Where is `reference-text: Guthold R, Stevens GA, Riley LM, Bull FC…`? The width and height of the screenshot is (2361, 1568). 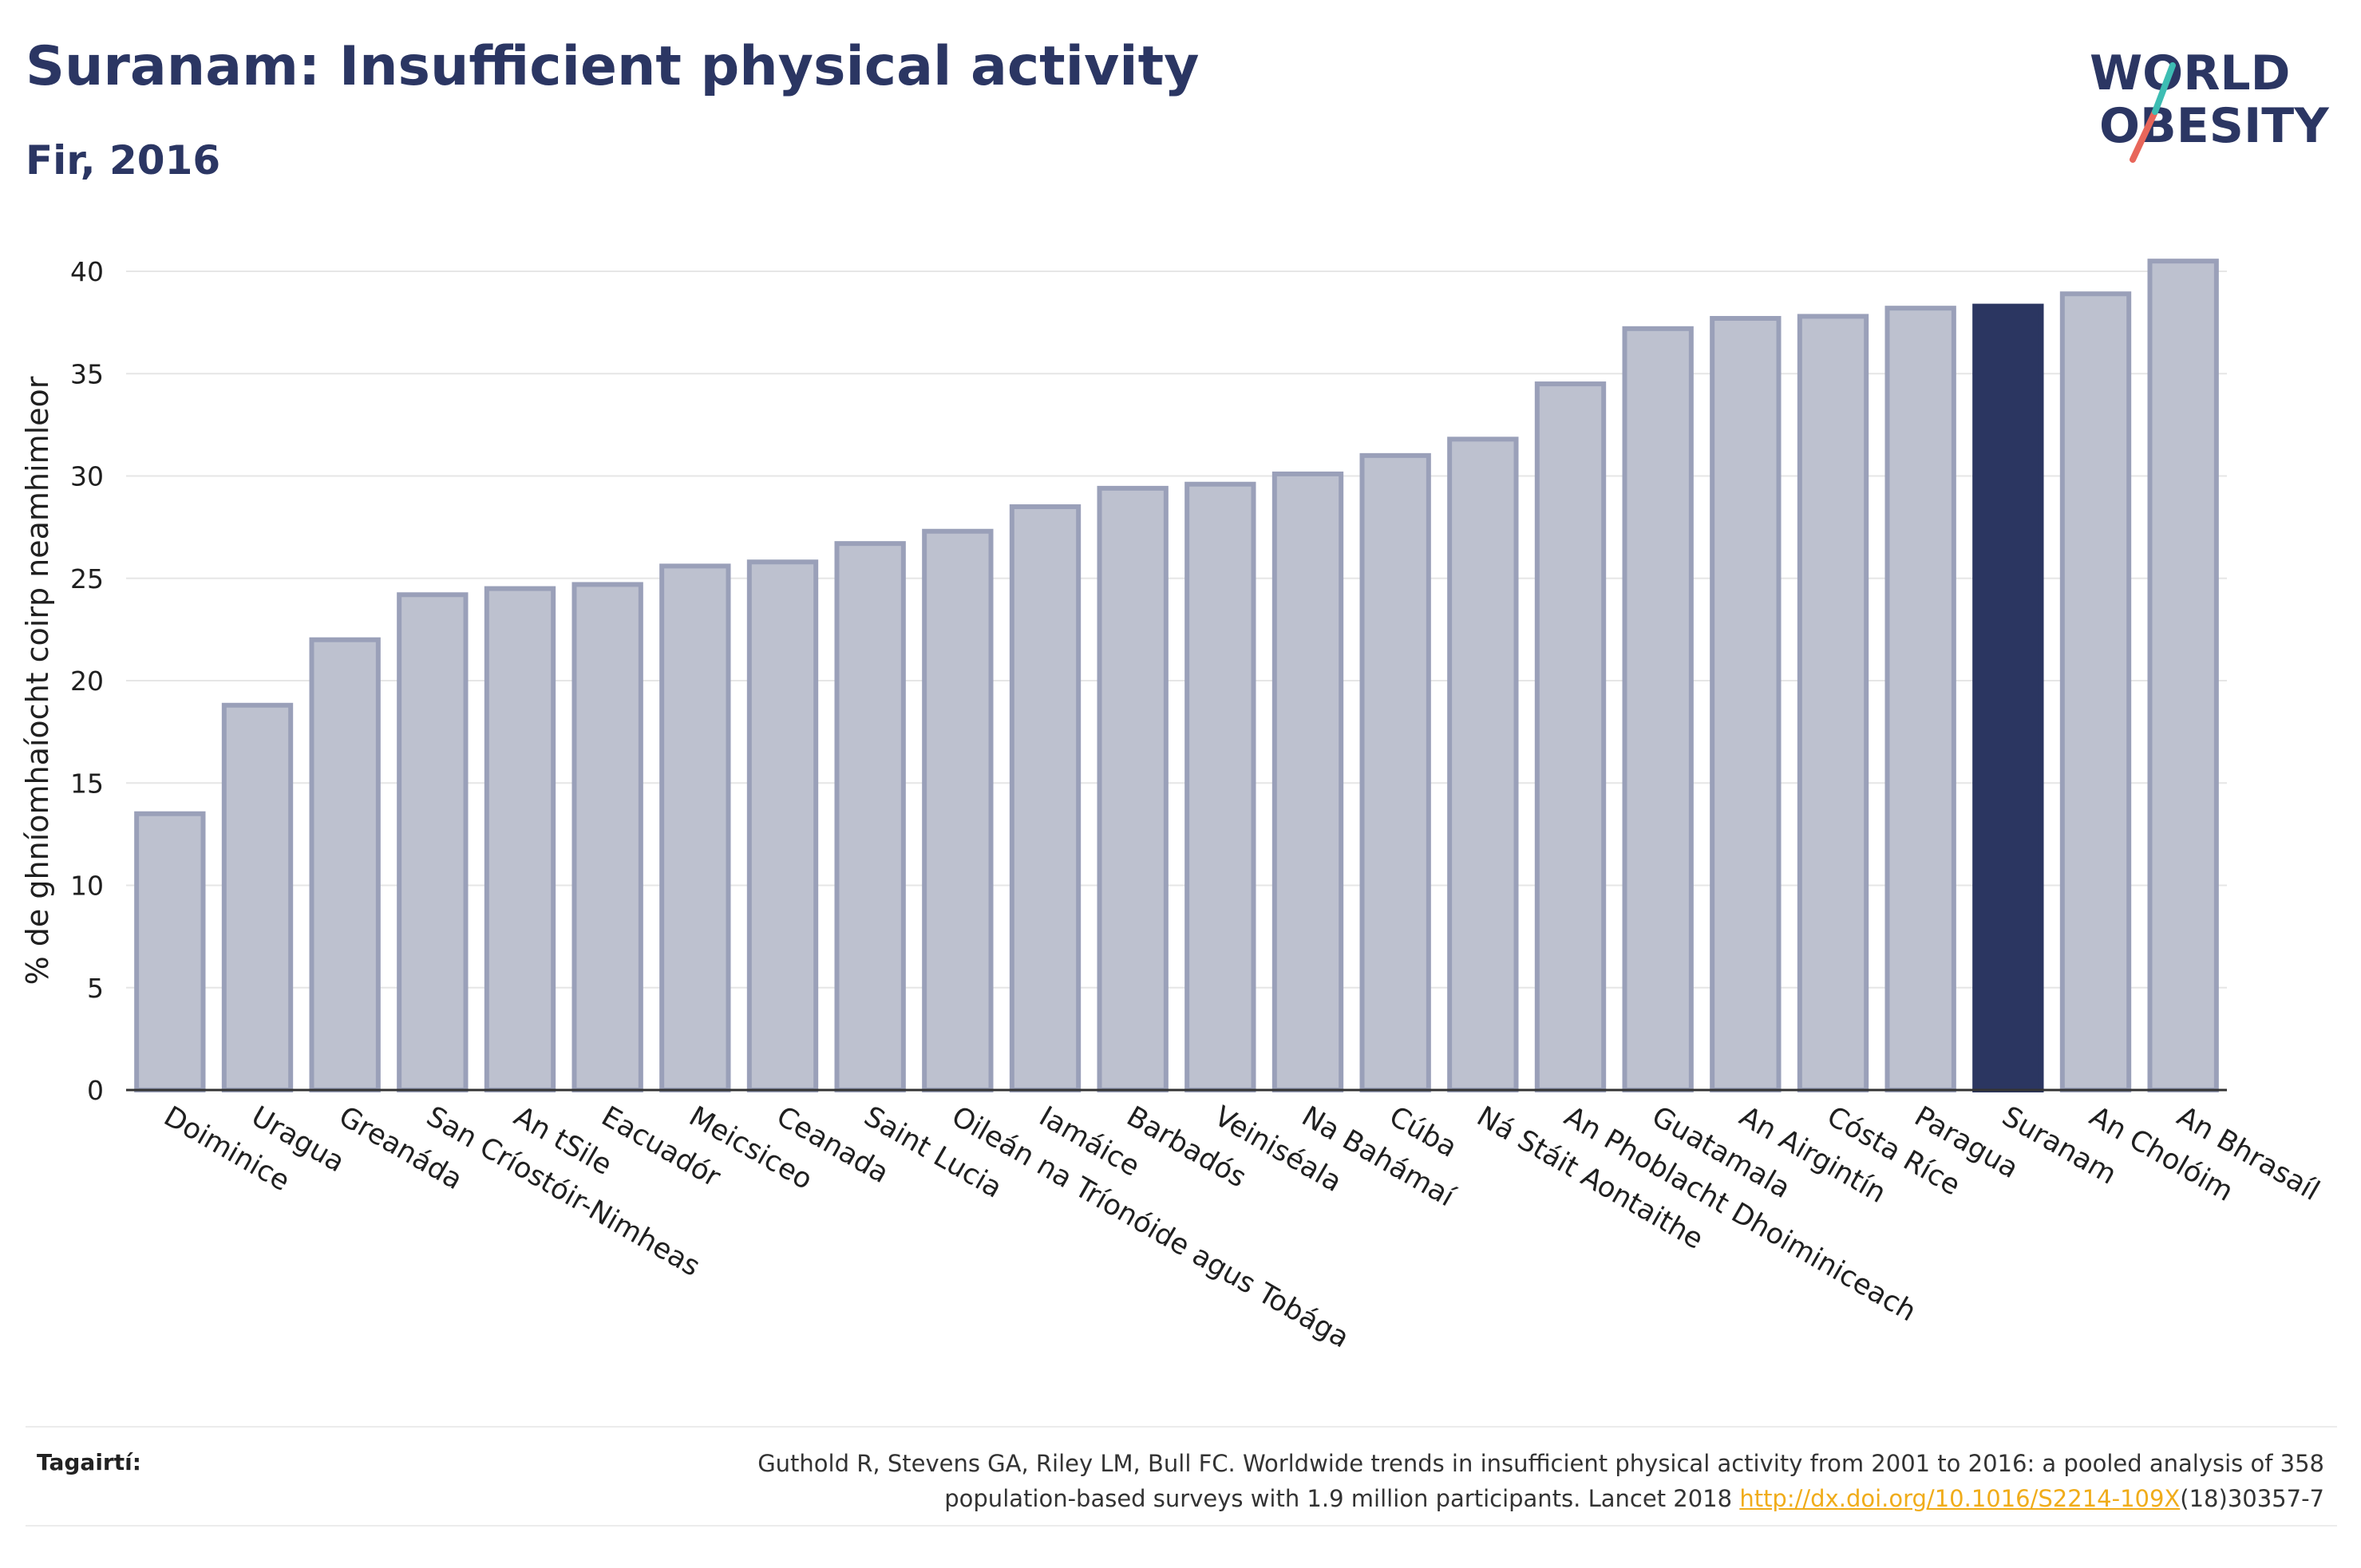 reference-text: Guthold R, Stevens GA, Riley LM, Bull FC… is located at coordinates (1406, 1481).